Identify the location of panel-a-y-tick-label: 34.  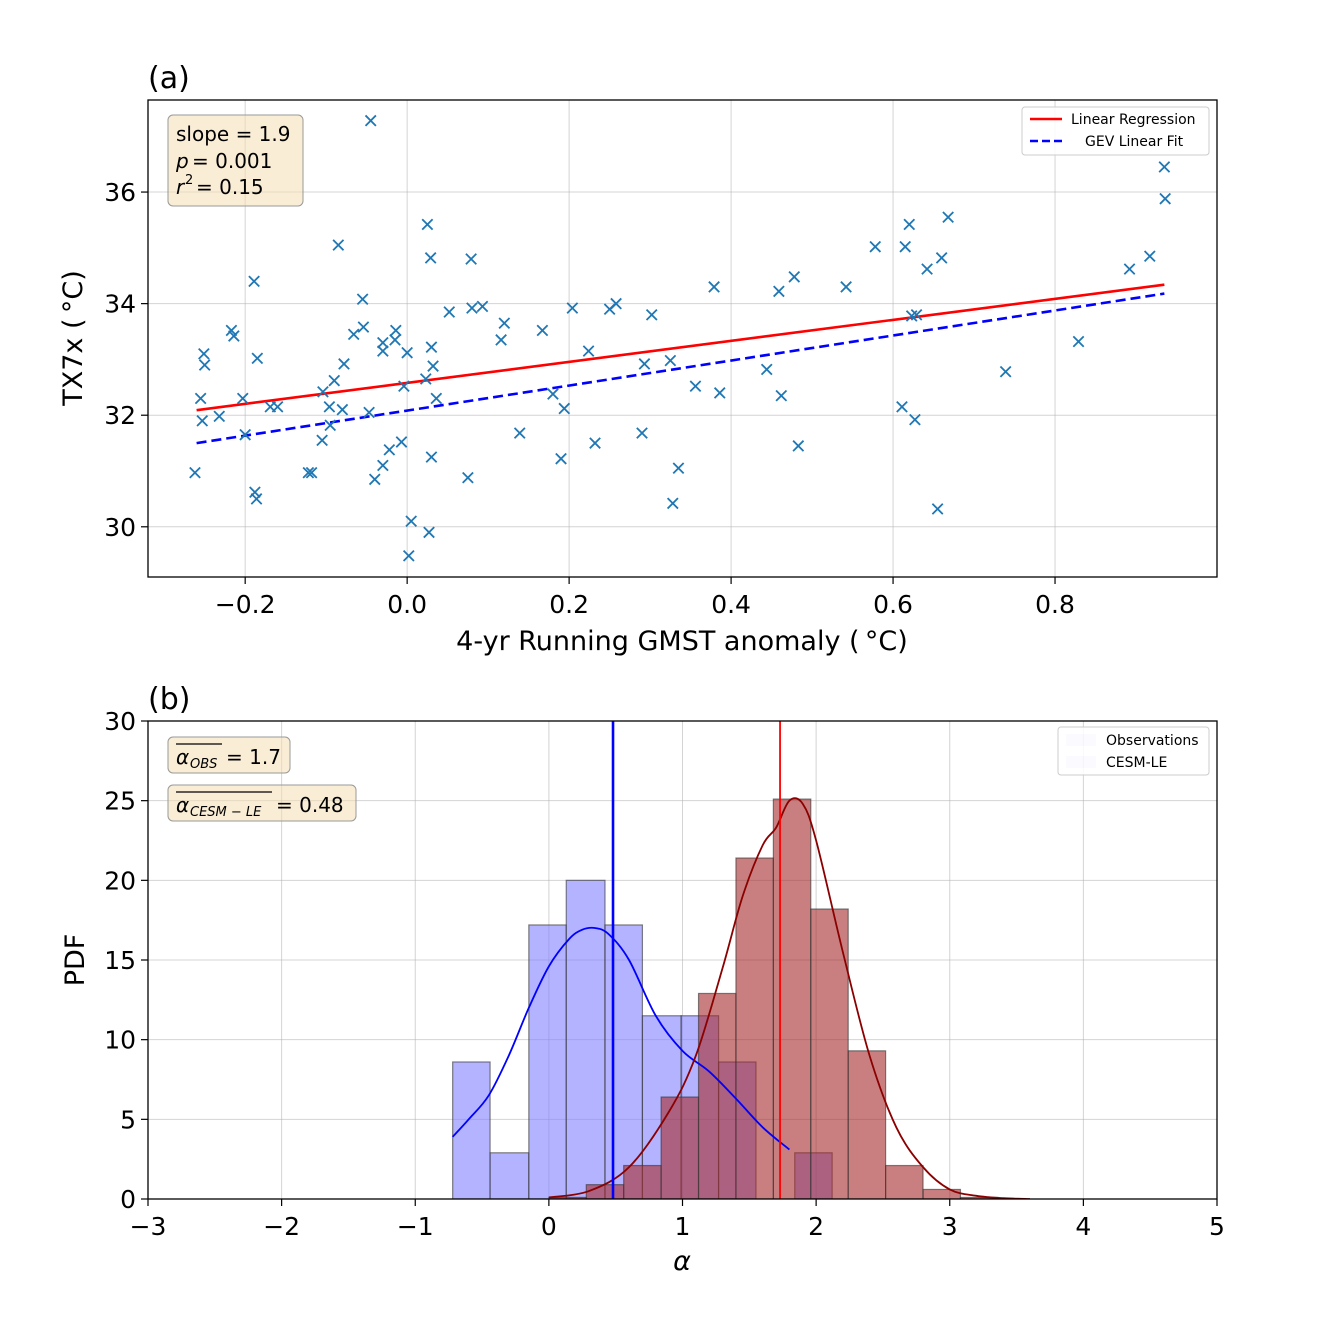
(120, 304).